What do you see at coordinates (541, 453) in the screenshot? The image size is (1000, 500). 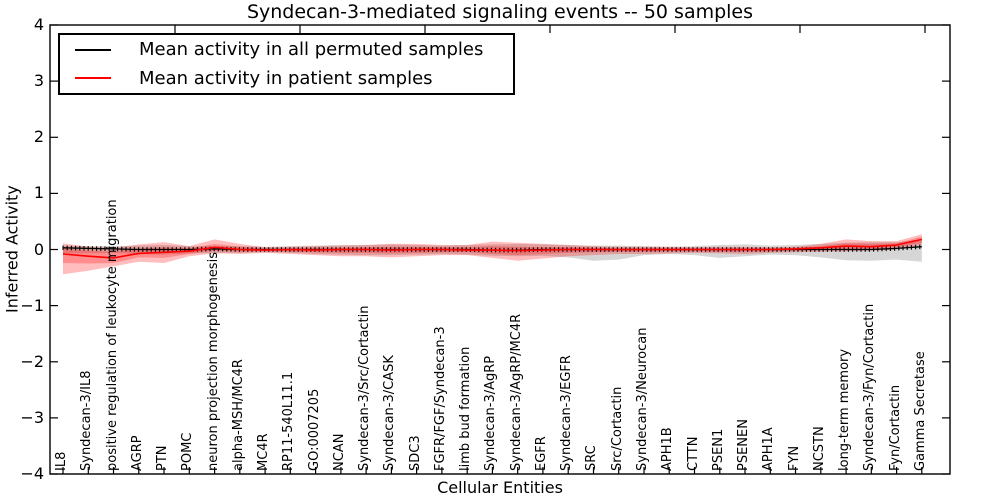 I see `x-tick-label: EGFR` at bounding box center [541, 453].